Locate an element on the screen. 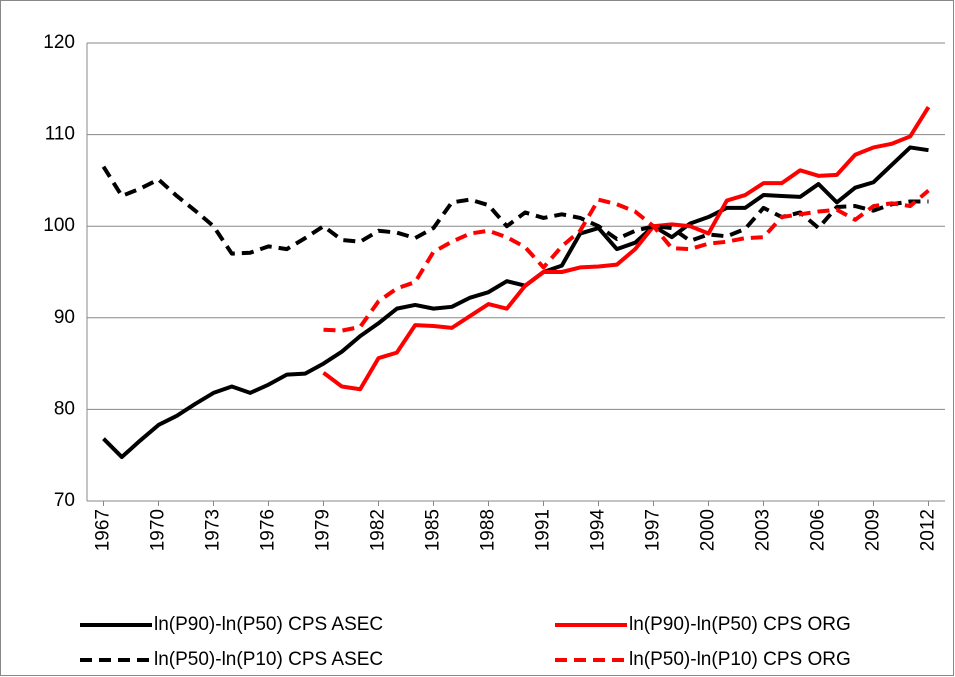 This screenshot has height=677, width=955. x-tick-label: 1979 is located at coordinates (323, 530).